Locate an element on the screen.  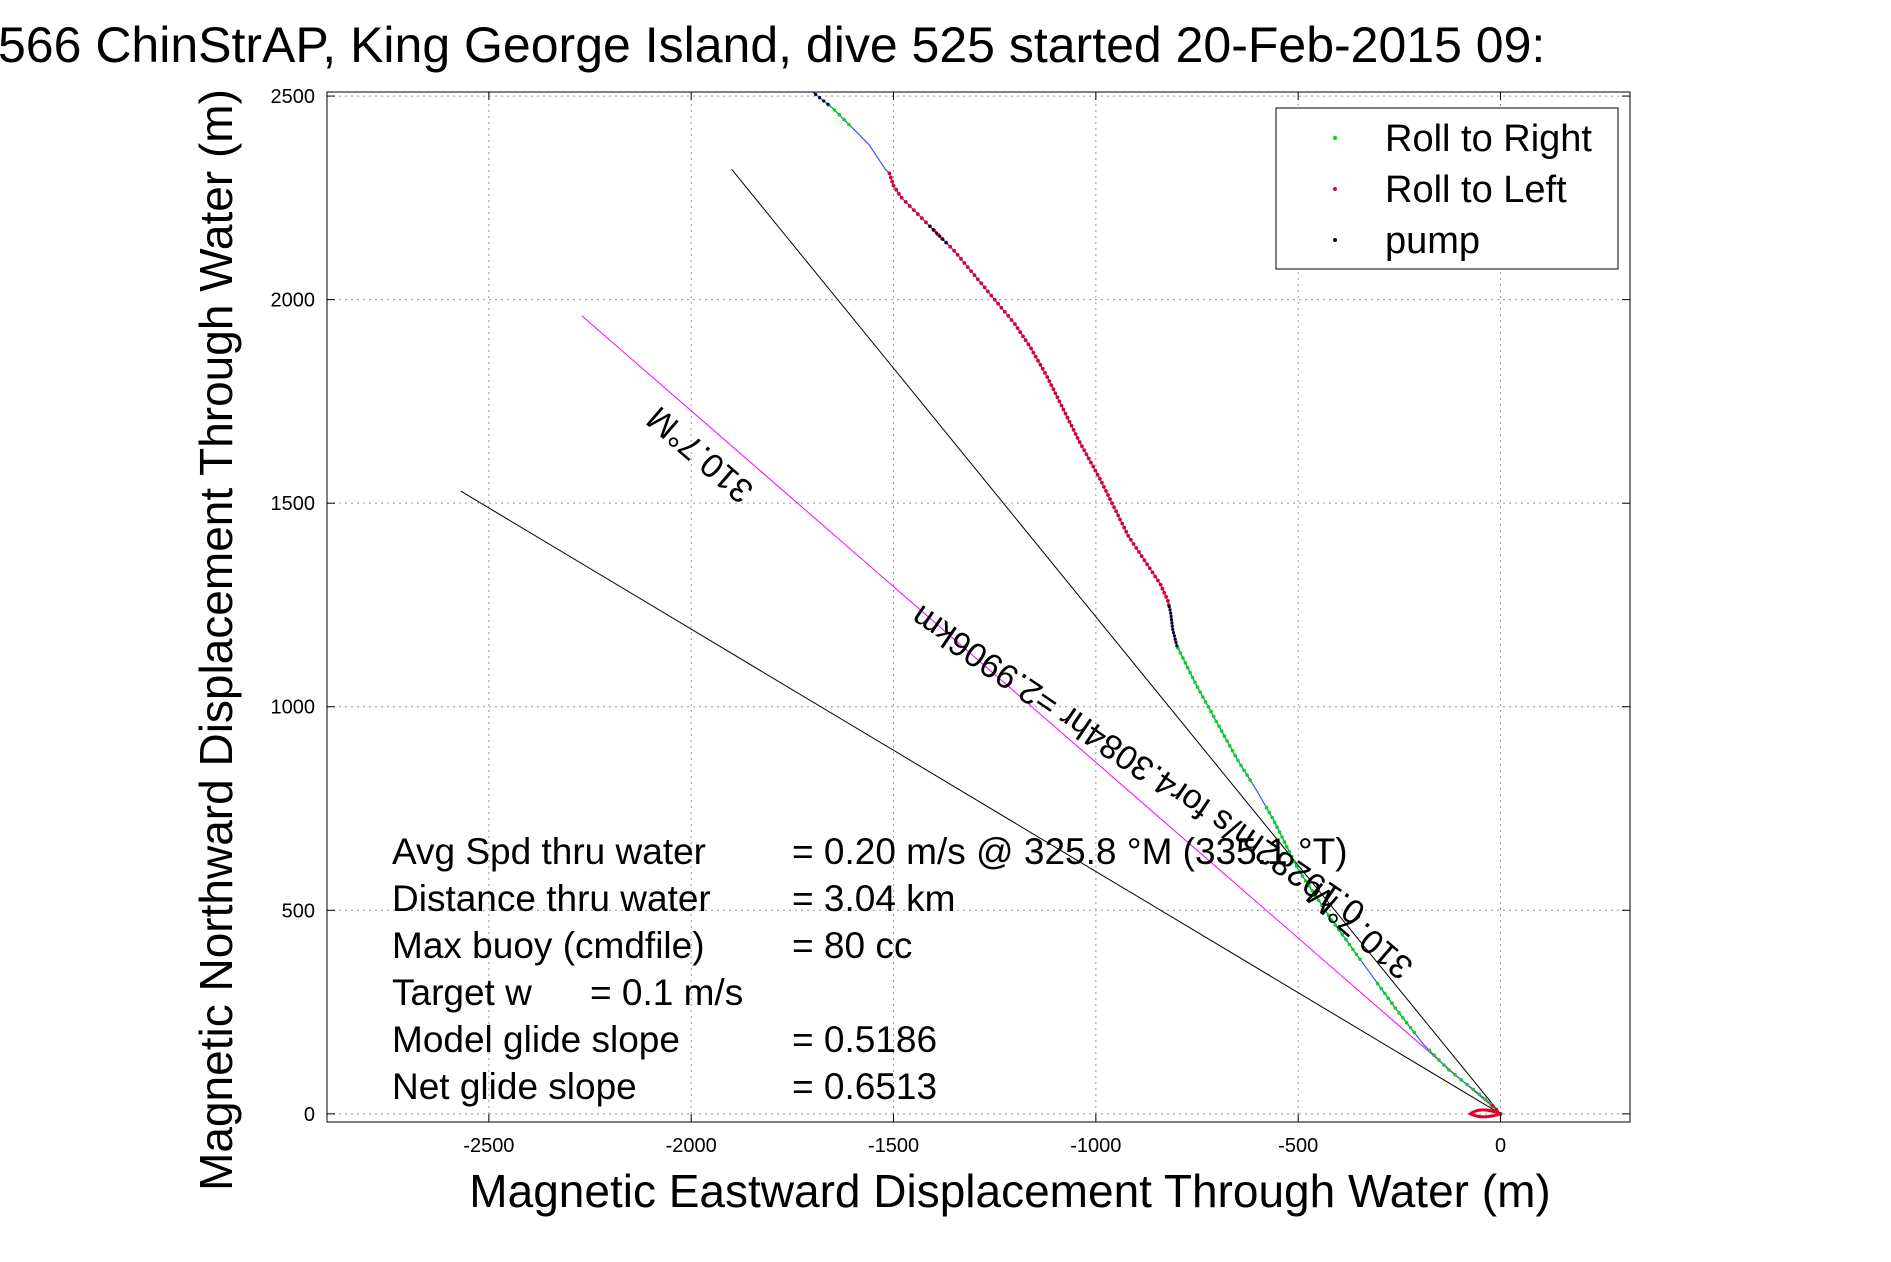
surface-loop is located at coordinates (1484, 1113).